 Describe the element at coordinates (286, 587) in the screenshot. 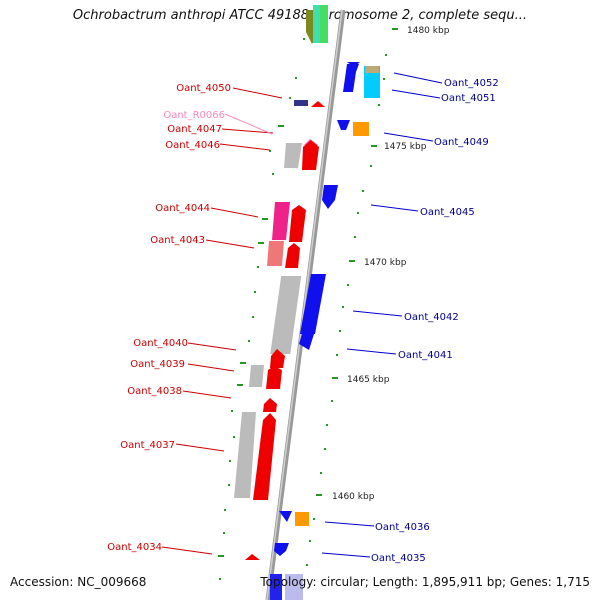

I see `gene-bottom-partial` at that location.